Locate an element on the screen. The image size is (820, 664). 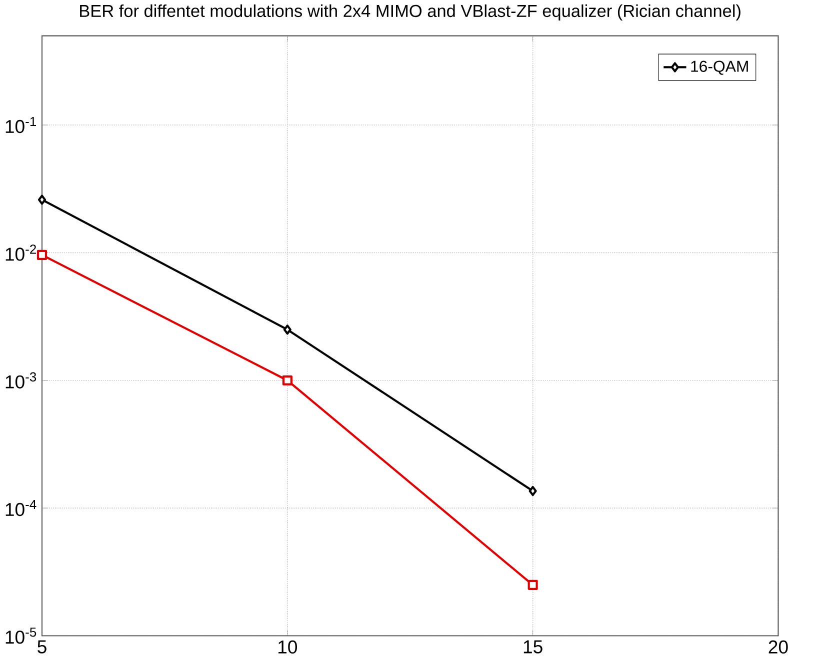
y-tick-label: 10$^{-3}$ is located at coordinates (21, 380).